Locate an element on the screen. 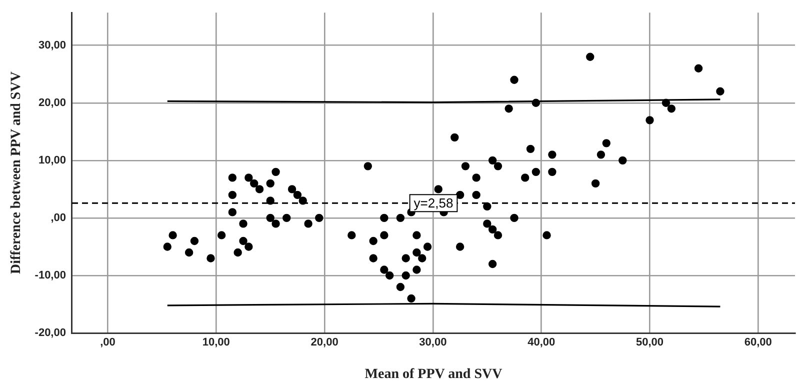 This screenshot has width=800, height=389. x-tick-label: 30,00 is located at coordinates (433, 342).